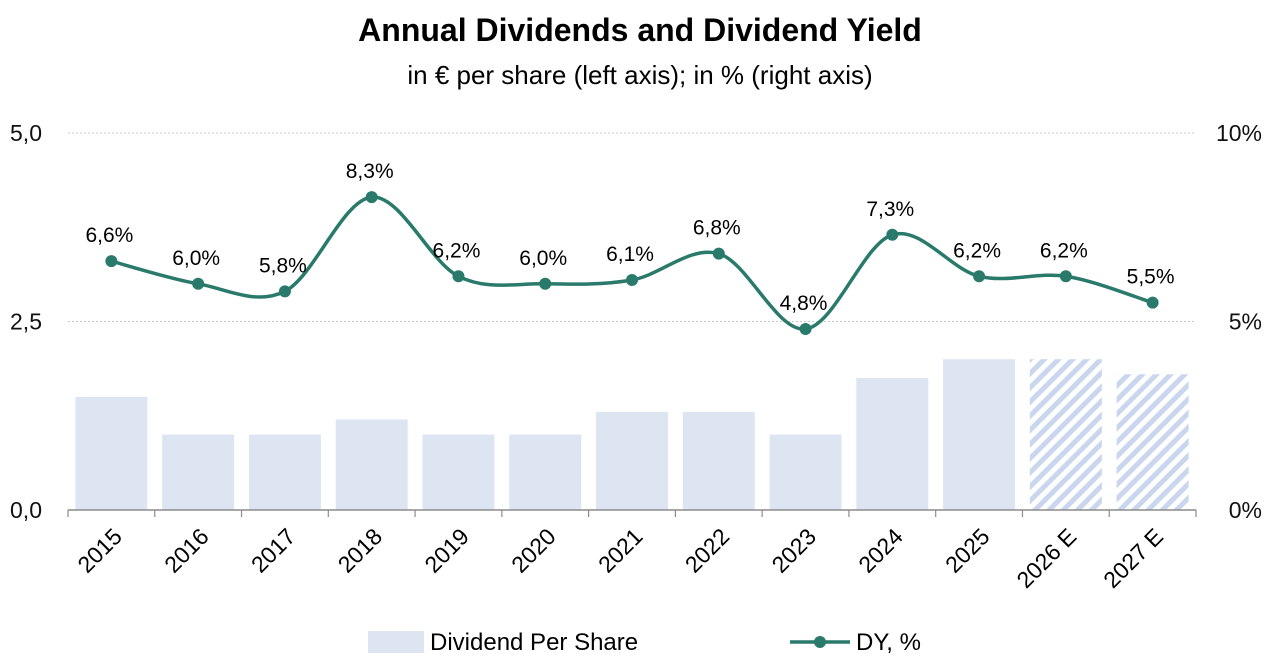 The image size is (1280, 665). What do you see at coordinates (533, 550) in the screenshot?
I see `category-label: 2020` at bounding box center [533, 550].